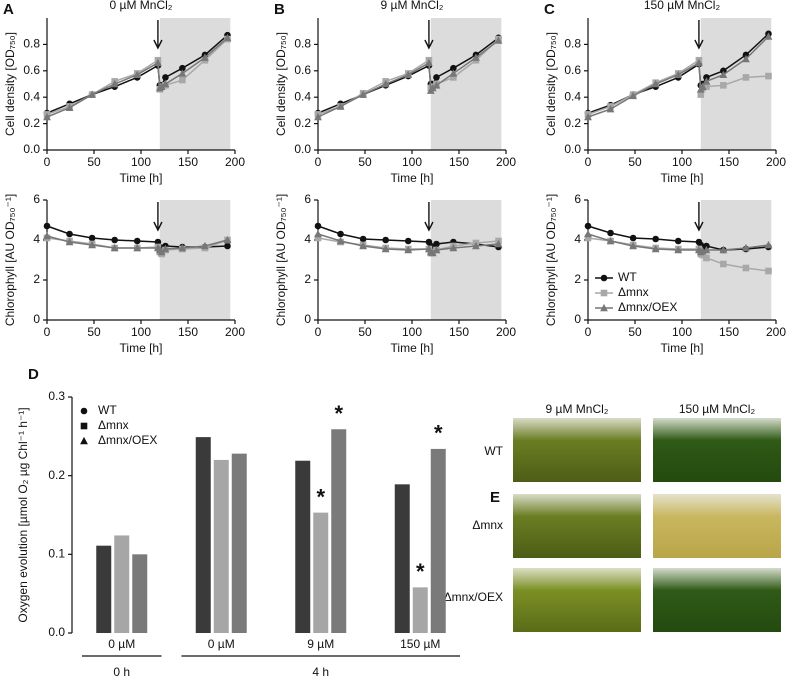 This screenshot has height=683, width=793. I want to click on y-tick-label: 0.8, so click(572, 44).